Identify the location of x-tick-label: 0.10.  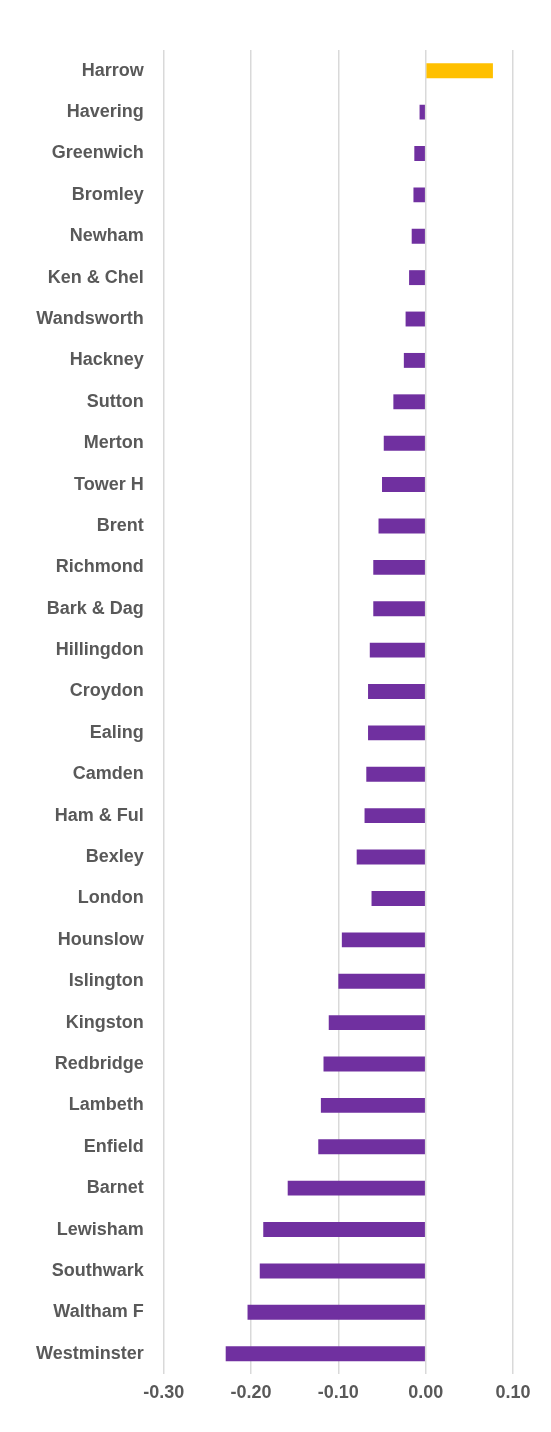
(513, 1392).